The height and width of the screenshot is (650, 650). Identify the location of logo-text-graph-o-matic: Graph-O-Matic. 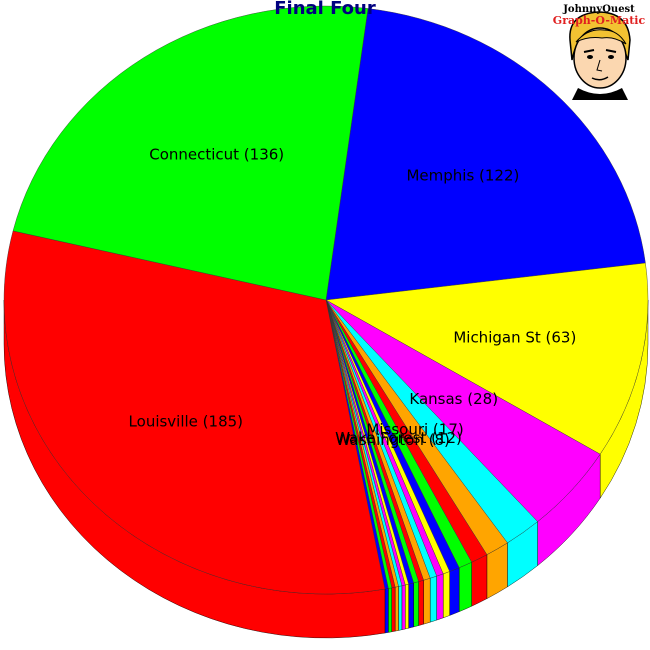
(599, 20).